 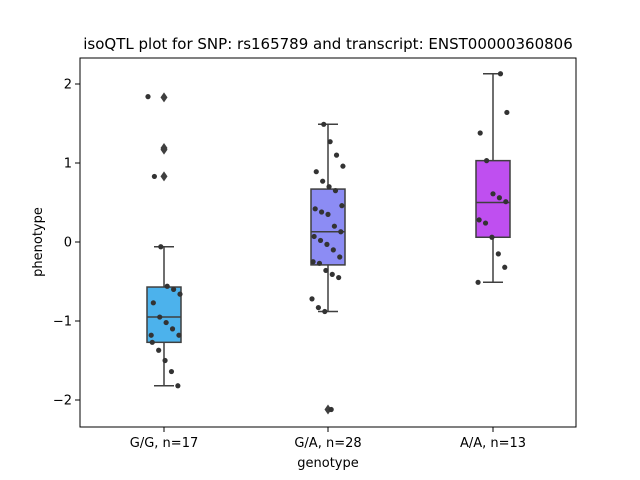 I want to click on x-axis-label: genotype, so click(x=327, y=463).